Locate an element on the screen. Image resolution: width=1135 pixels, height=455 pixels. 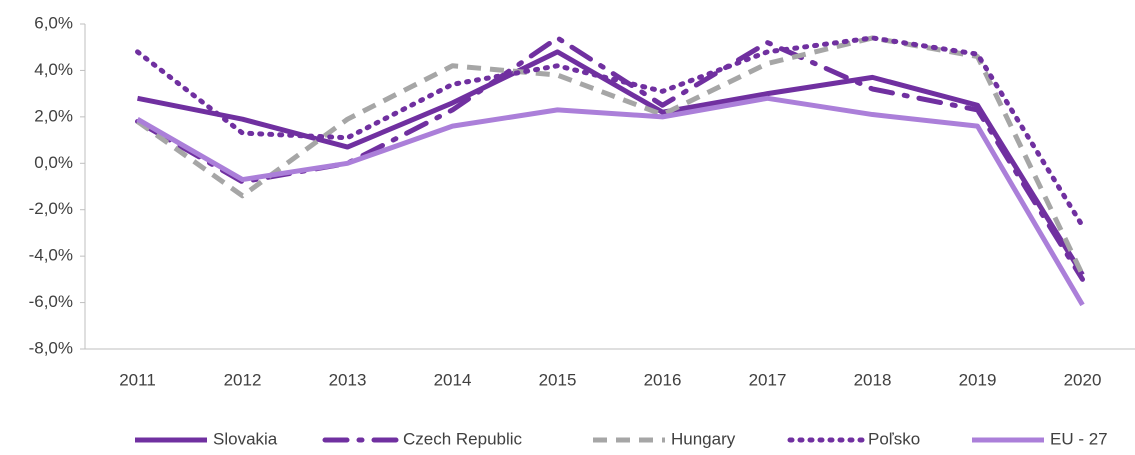
y-tick-label: -4,0% is located at coordinates (51, 255).